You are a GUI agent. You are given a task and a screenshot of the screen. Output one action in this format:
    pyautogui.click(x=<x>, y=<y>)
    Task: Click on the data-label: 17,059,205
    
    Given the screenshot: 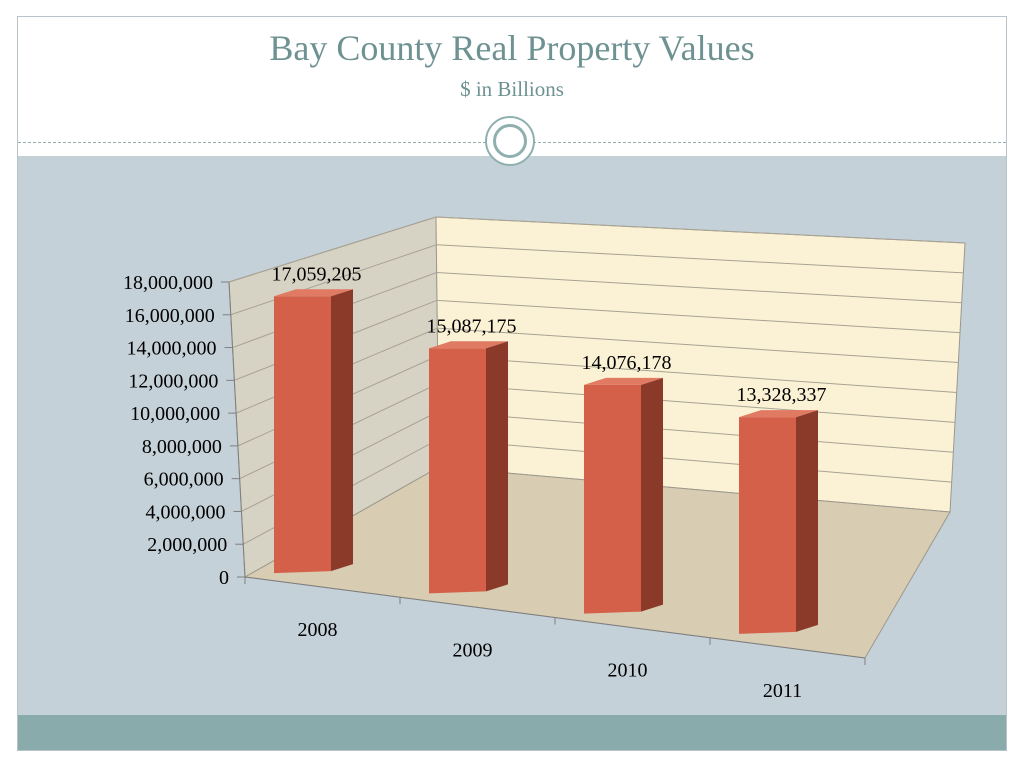 What is the action you would take?
    pyautogui.click(x=317, y=274)
    